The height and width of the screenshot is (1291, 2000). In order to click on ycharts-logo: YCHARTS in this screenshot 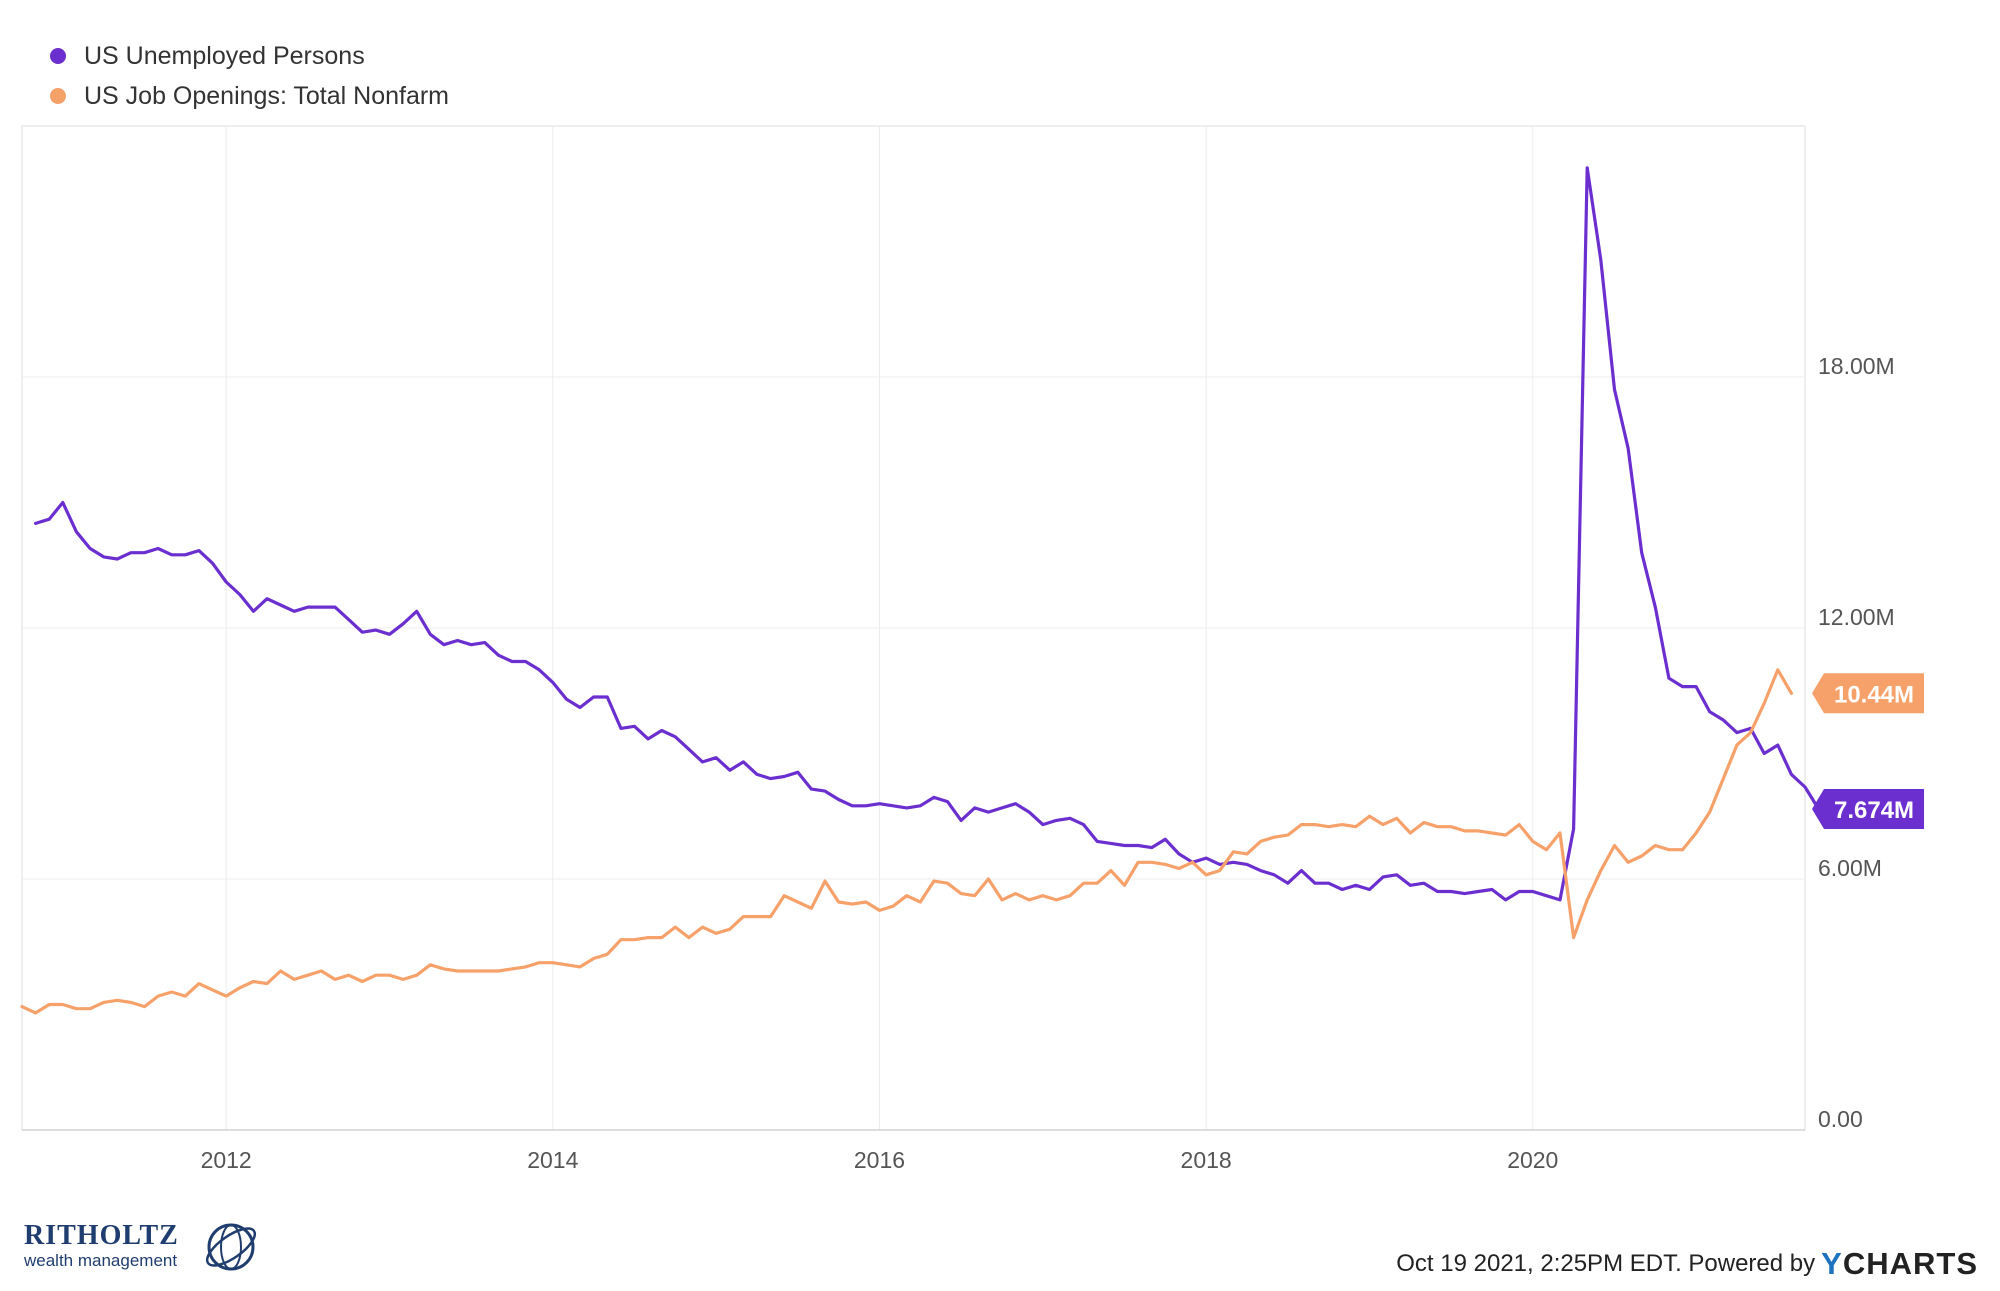, I will do `click(1899, 1264)`.